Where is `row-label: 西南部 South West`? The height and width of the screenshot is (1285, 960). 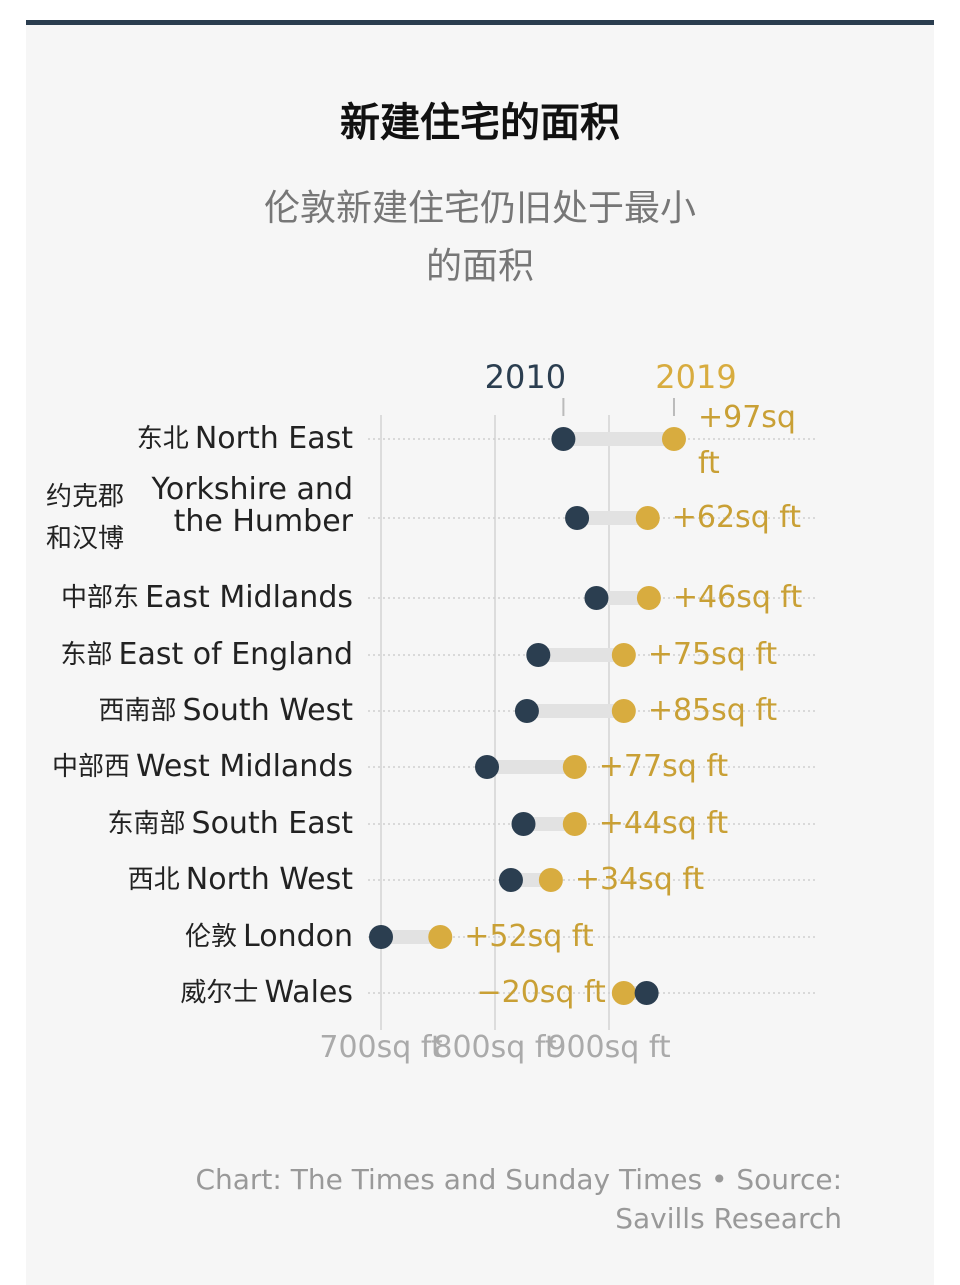 row-label: 西南部 South West is located at coordinates (226, 711).